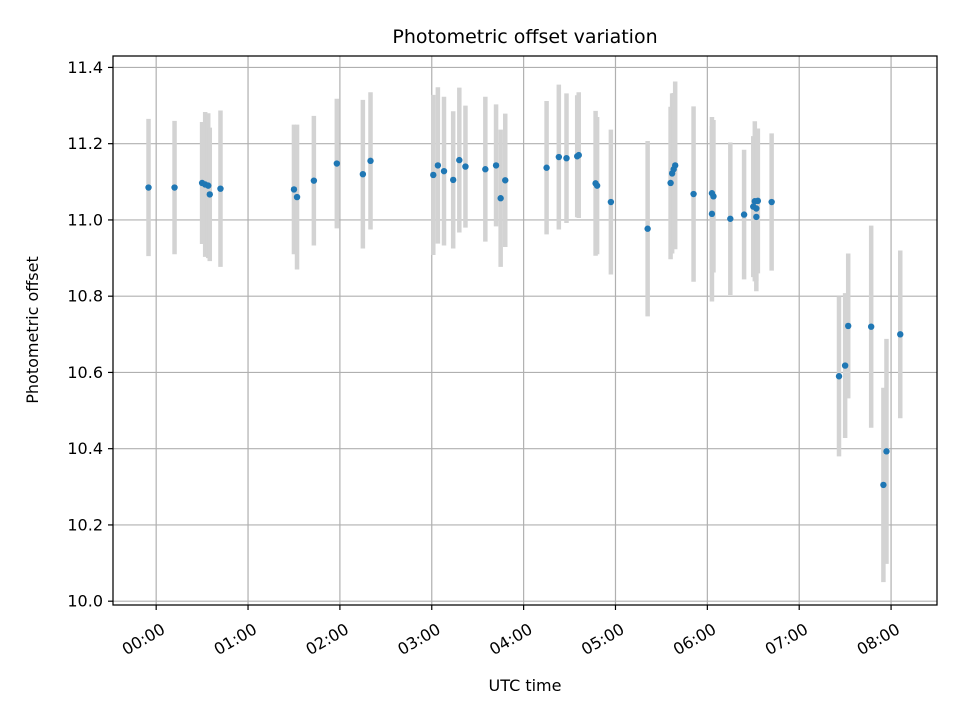 The image size is (960, 720). I want to click on y-tick-label: 10.4, so click(85, 448).